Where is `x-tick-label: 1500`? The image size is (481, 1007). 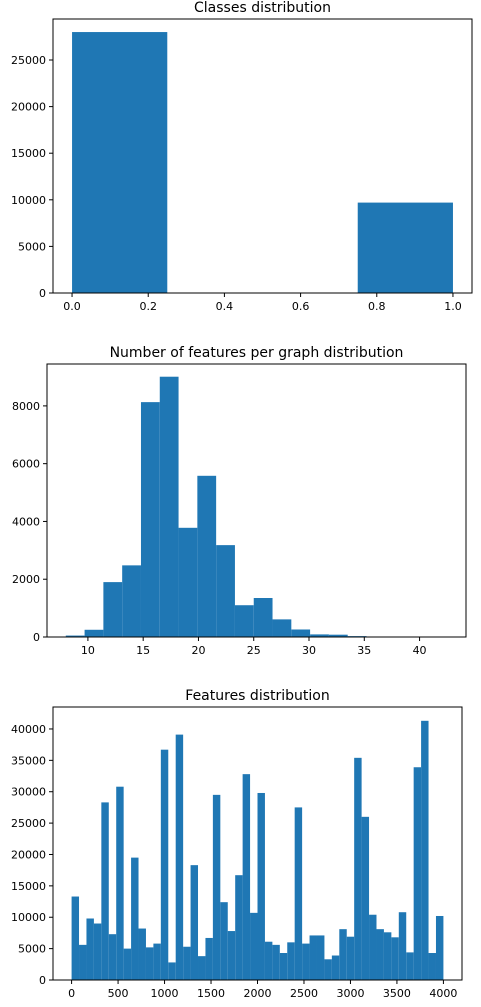 x-tick-label: 1500 is located at coordinates (211, 993).